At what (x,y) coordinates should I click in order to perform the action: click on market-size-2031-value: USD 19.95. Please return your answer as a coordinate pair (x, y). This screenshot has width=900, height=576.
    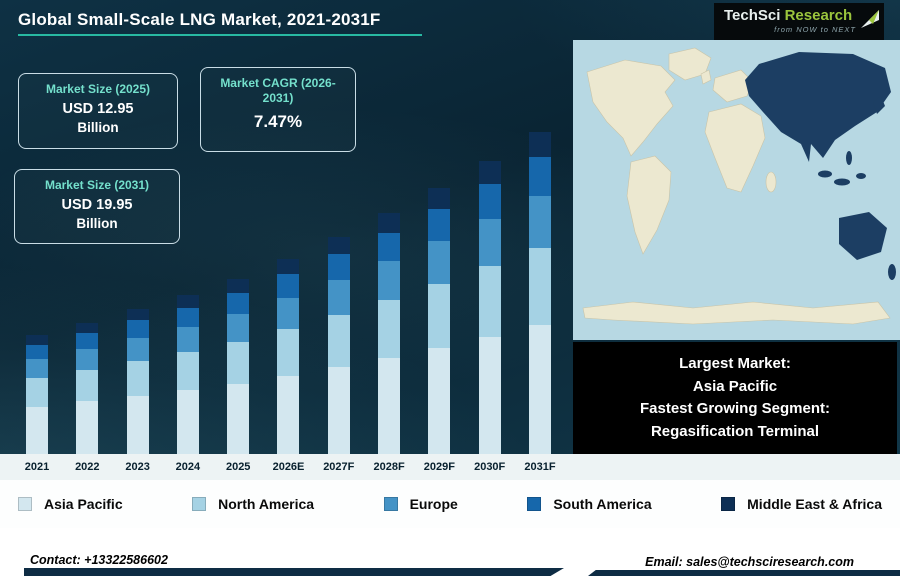
    Looking at the image, I should click on (97, 205).